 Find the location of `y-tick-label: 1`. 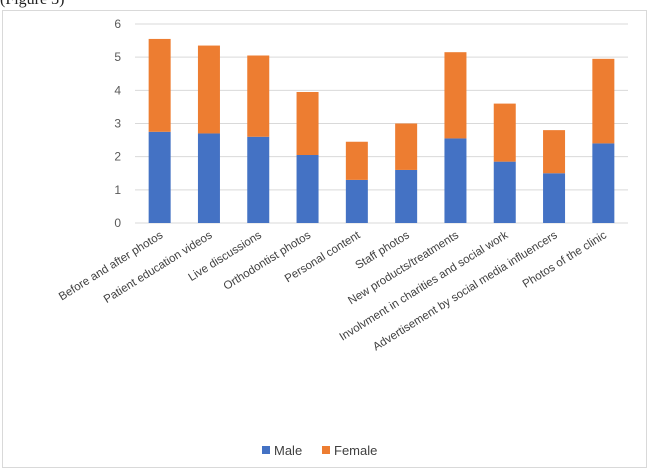

y-tick-label: 1 is located at coordinates (117, 190).